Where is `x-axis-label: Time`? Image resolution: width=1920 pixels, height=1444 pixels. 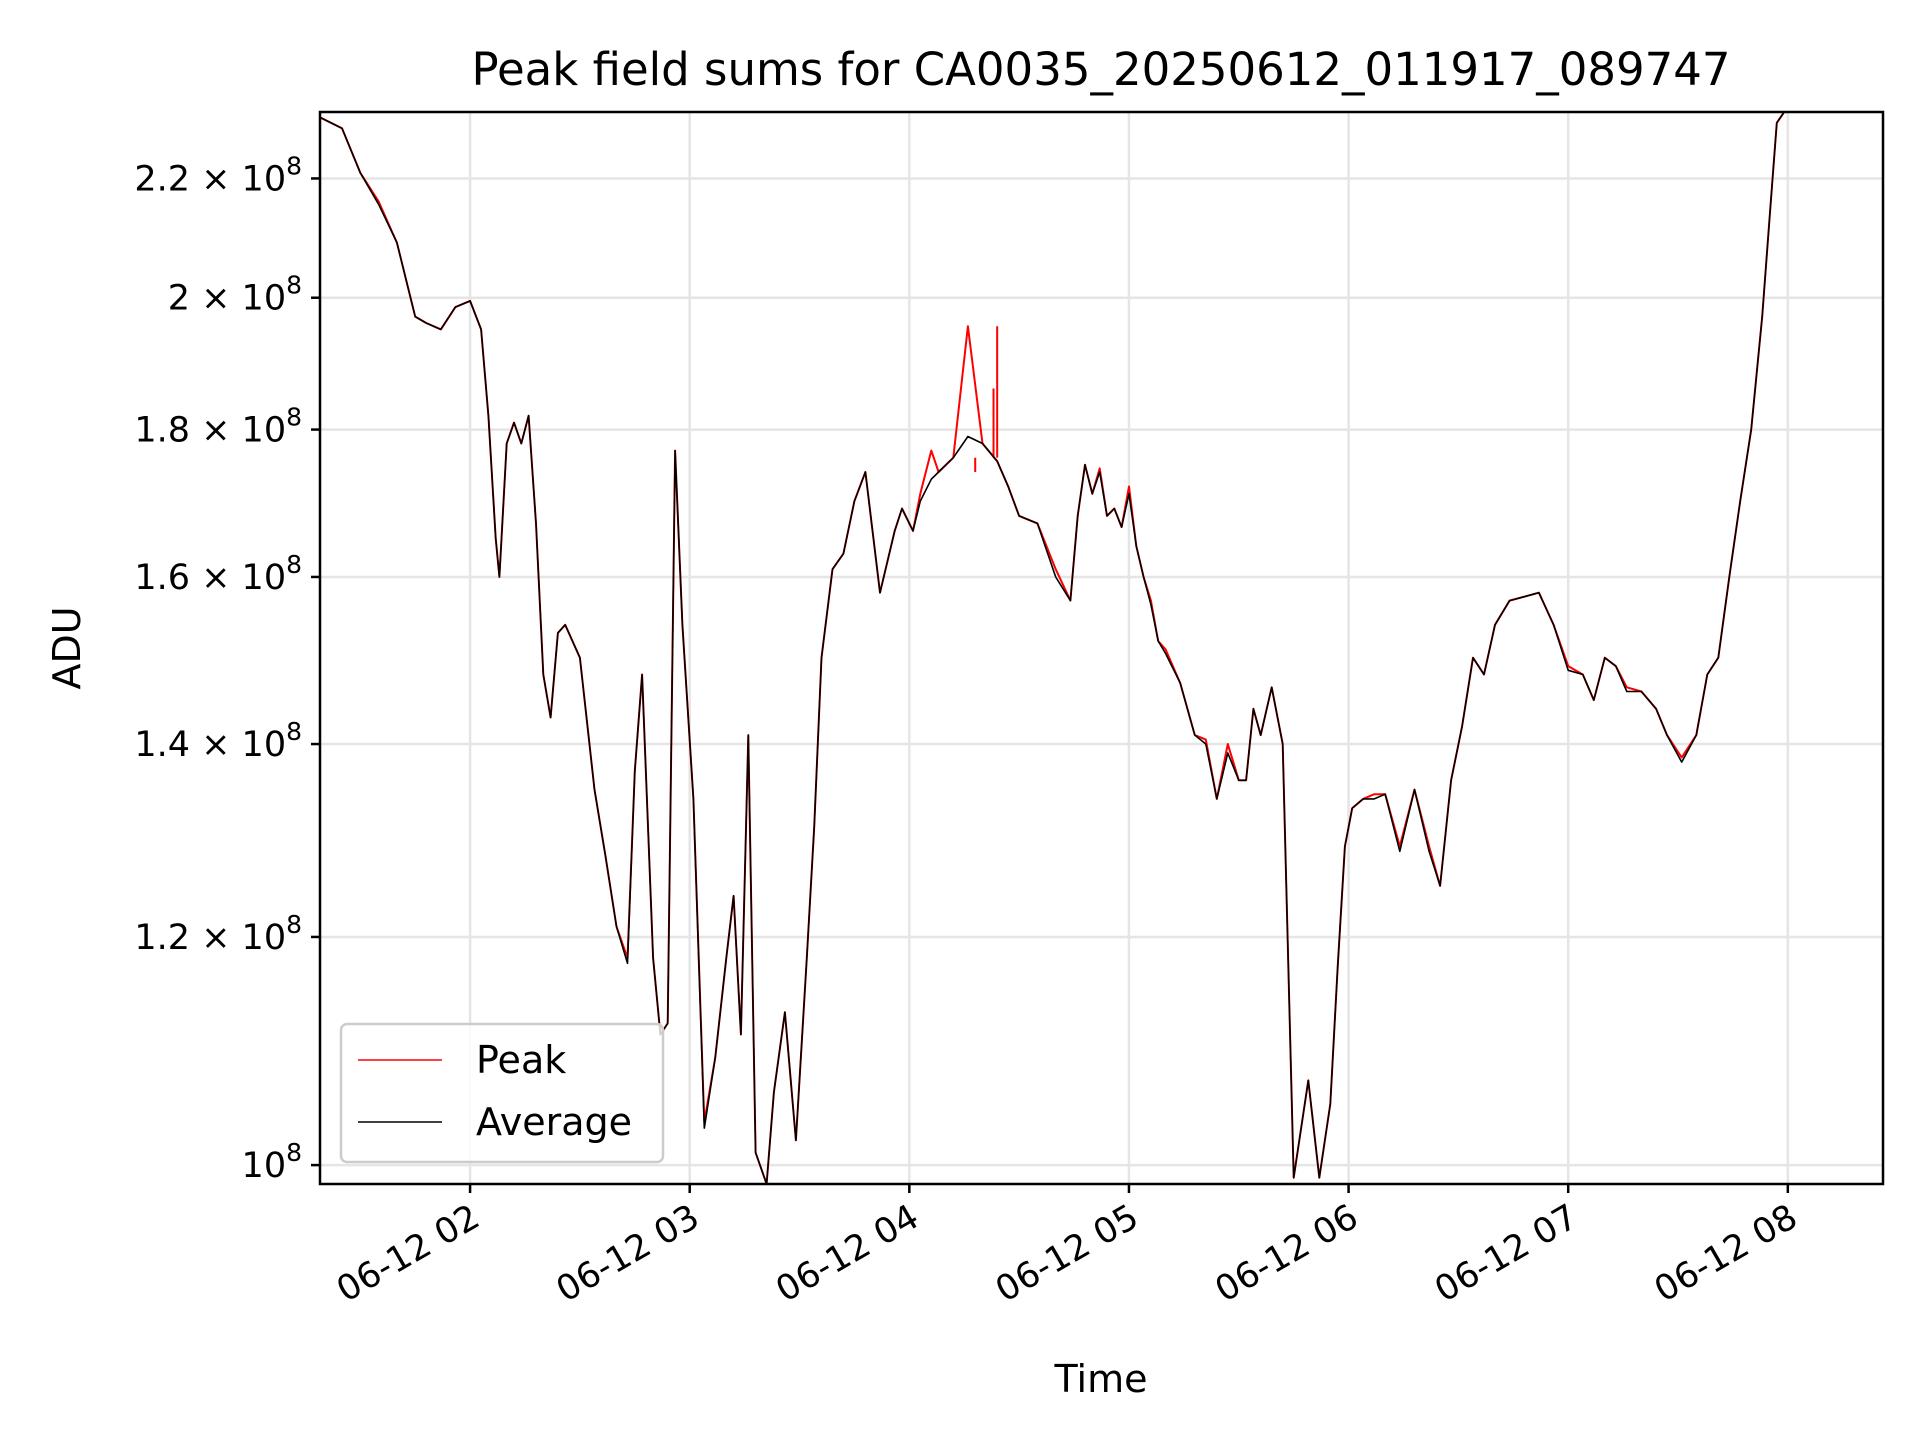 x-axis-label: Time is located at coordinates (1101, 1379).